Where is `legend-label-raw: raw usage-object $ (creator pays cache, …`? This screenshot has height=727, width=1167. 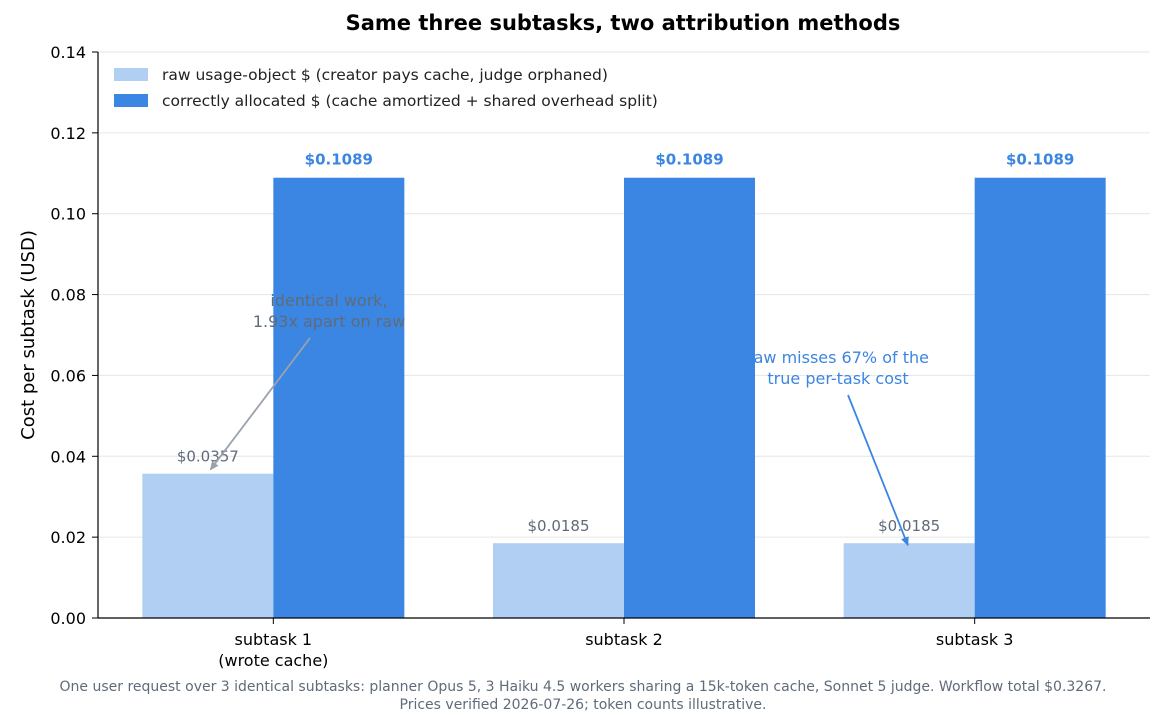
legend-label-raw: raw usage-object $ (creator pays cache, … is located at coordinates (385, 75).